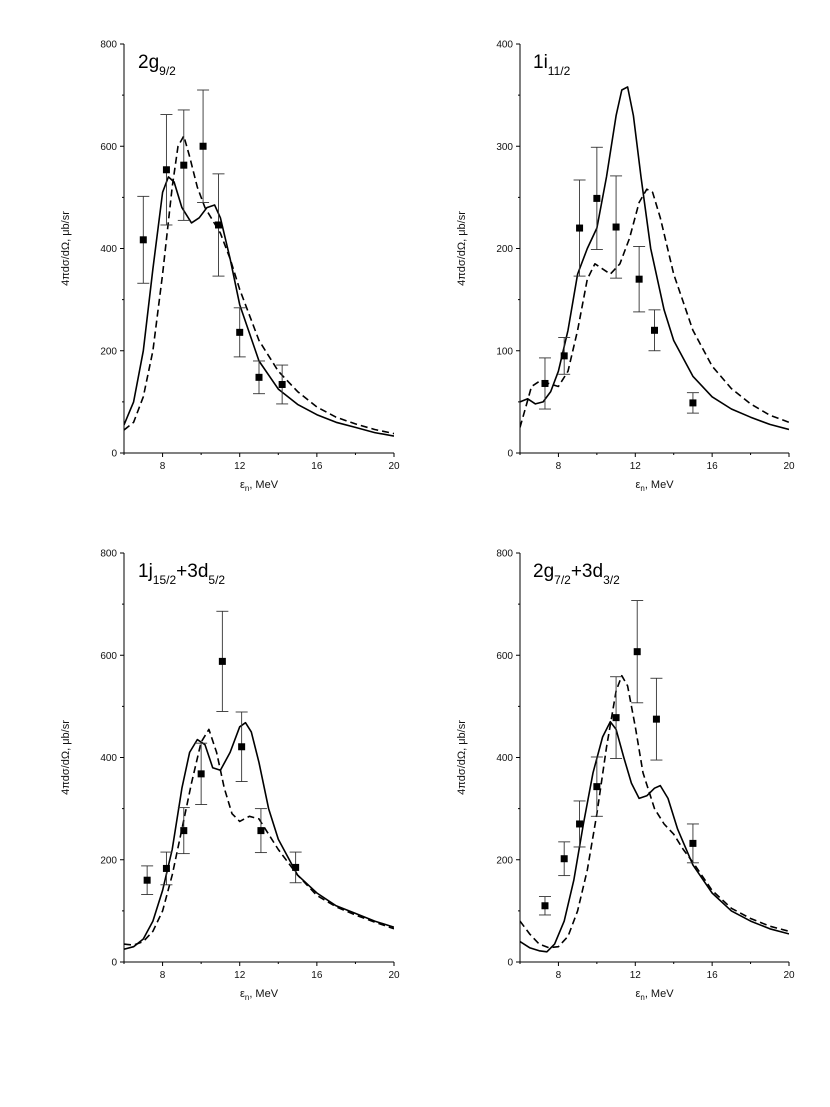 Image resolution: width=830 pixels, height=1107 pixels. I want to click on panel-3-x-axis-label-unit: , MeV, so click(263, 994).